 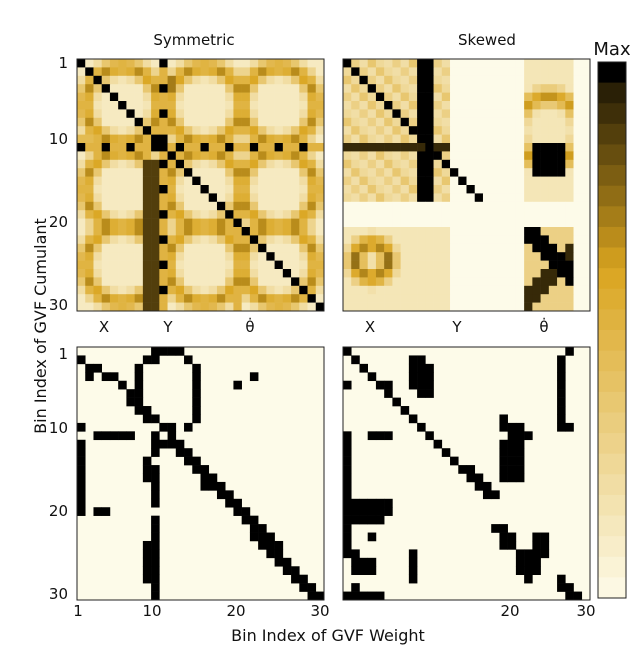 What do you see at coordinates (58, 139) in the screenshot?
I see `y-tick-top-10: 10` at bounding box center [58, 139].